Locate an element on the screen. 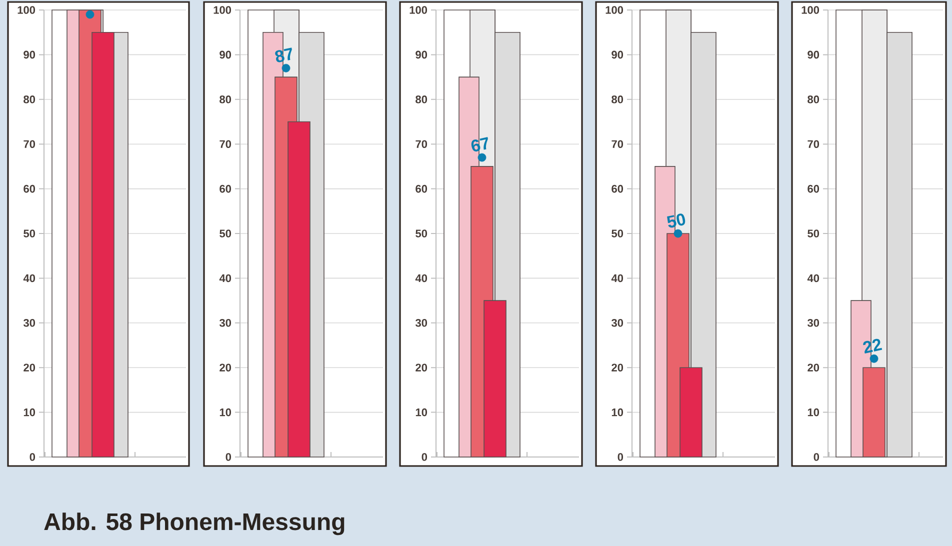 The width and height of the screenshot is (952, 546). text: Abb. 58 Phonem-Messung is located at coordinates (194, 524).